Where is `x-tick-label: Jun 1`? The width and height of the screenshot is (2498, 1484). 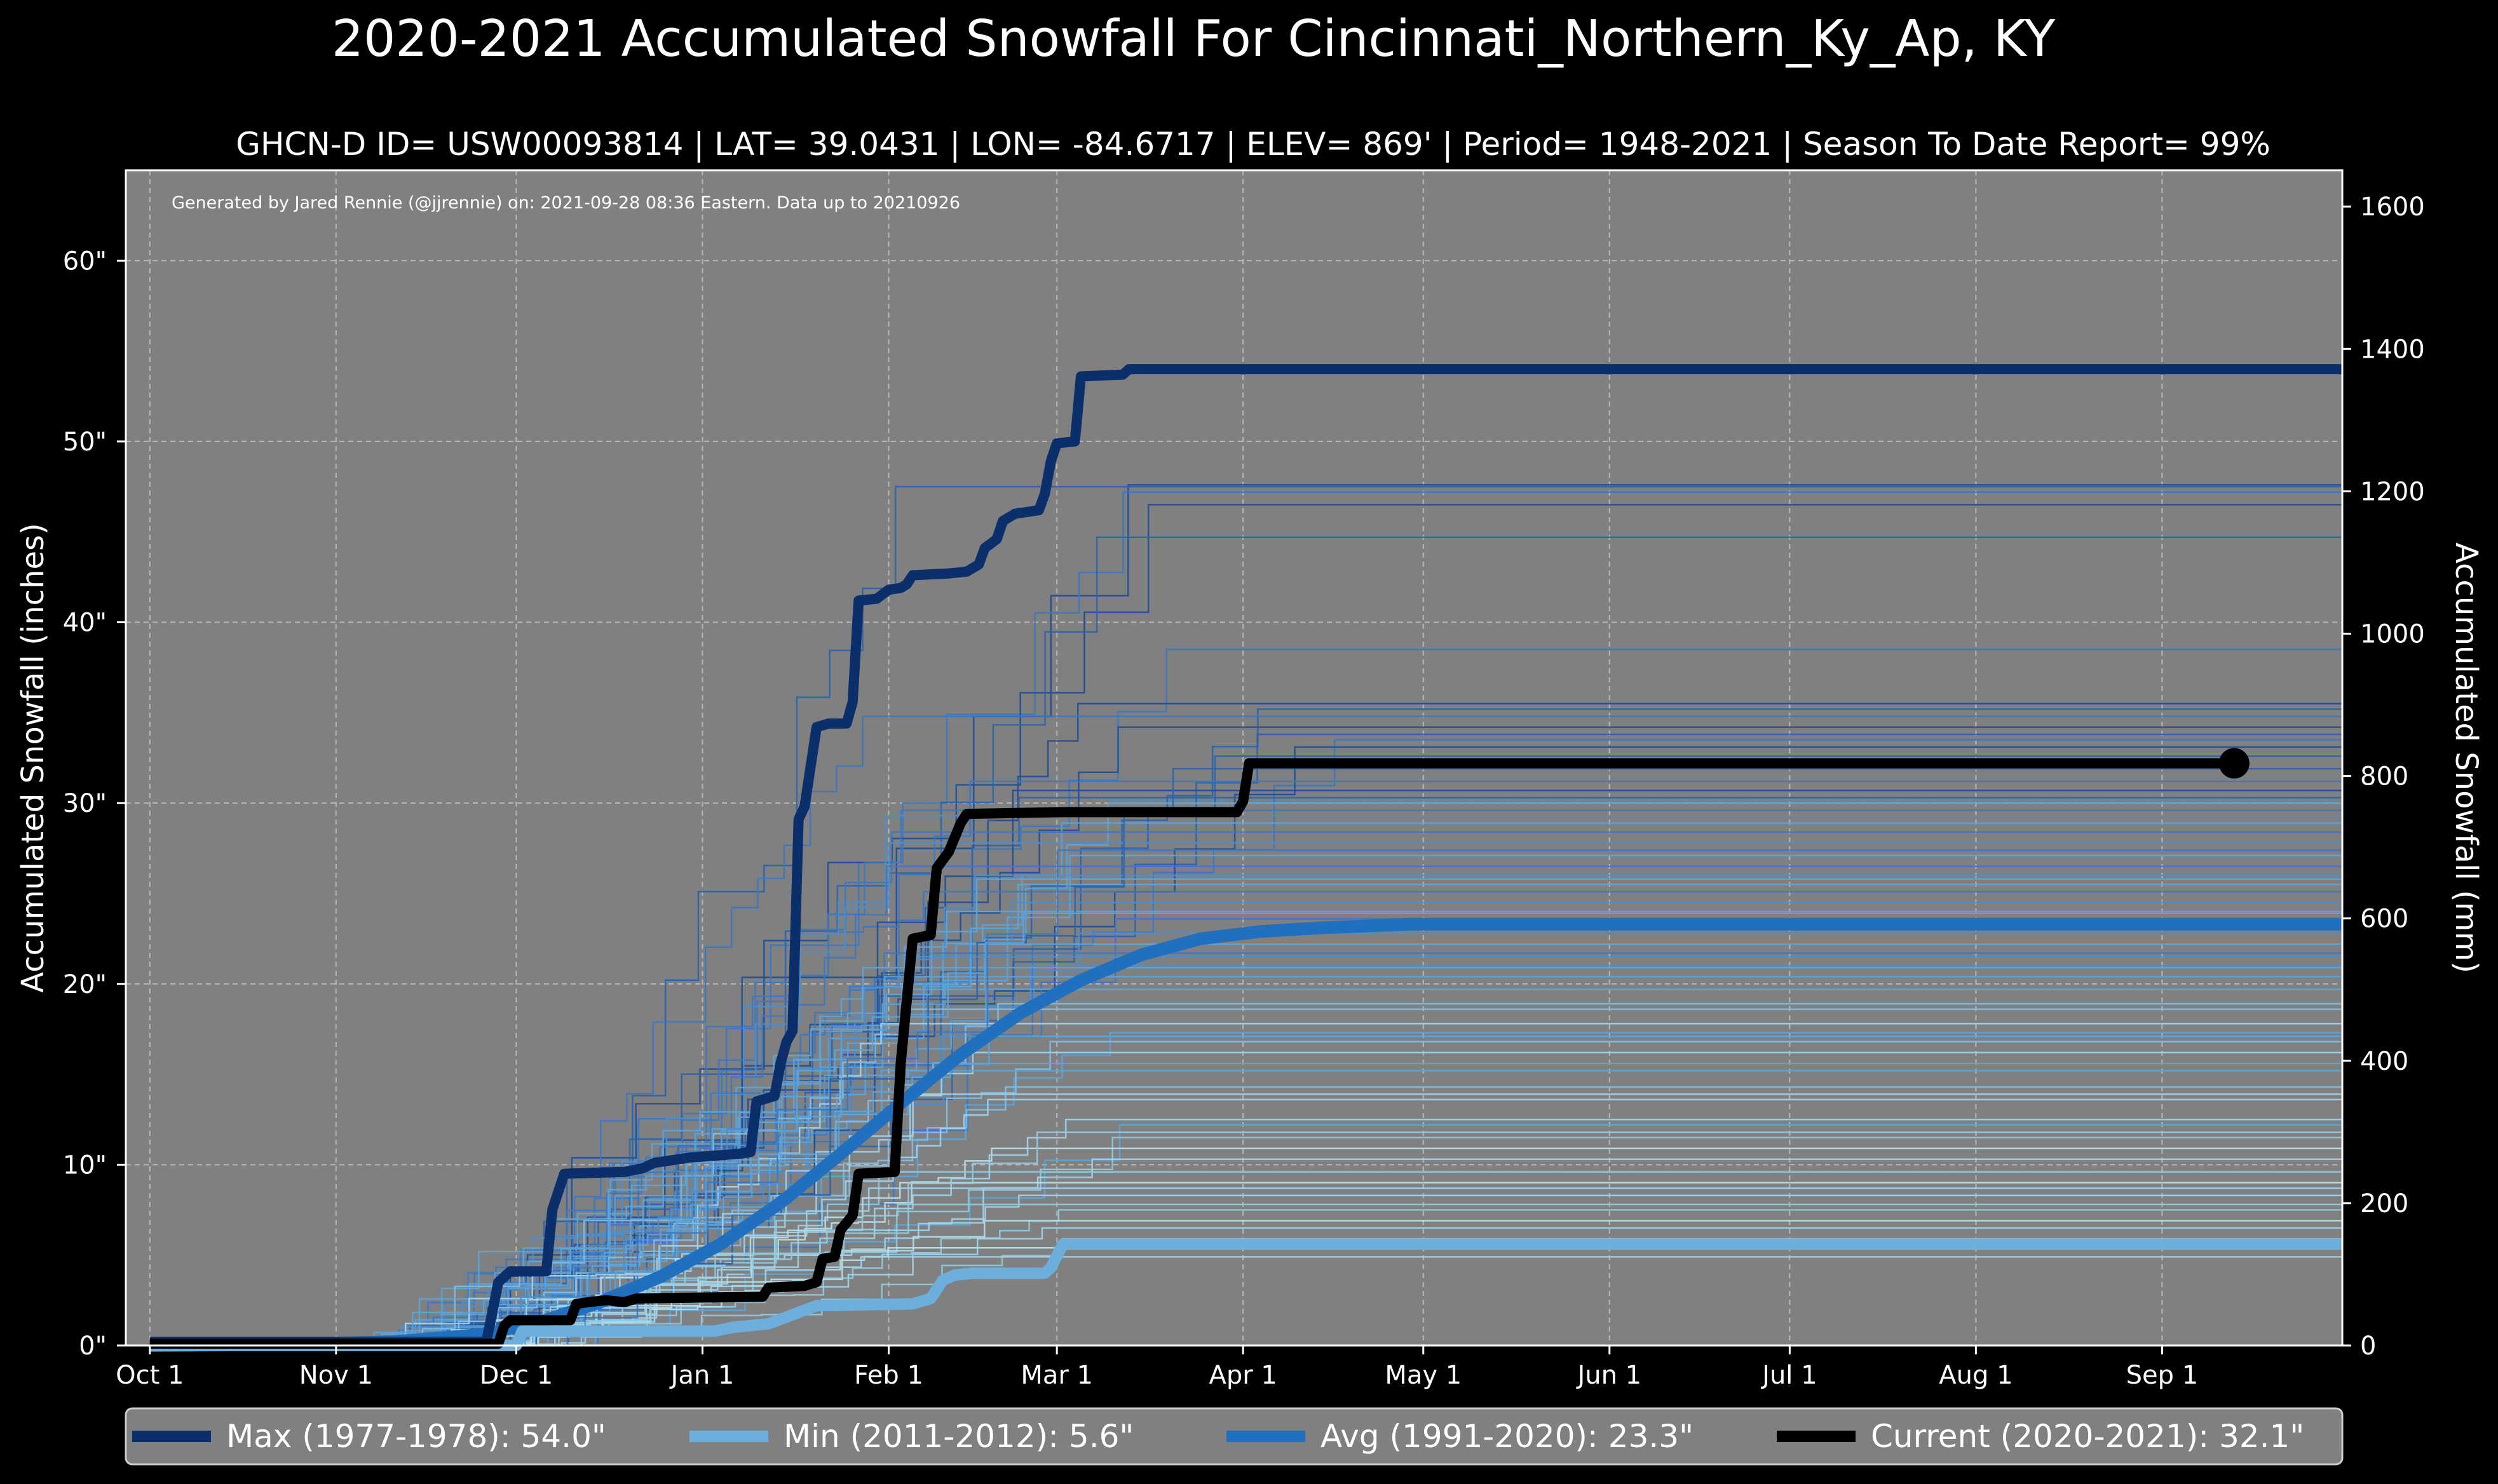 x-tick-label: Jun 1 is located at coordinates (1608, 1375).